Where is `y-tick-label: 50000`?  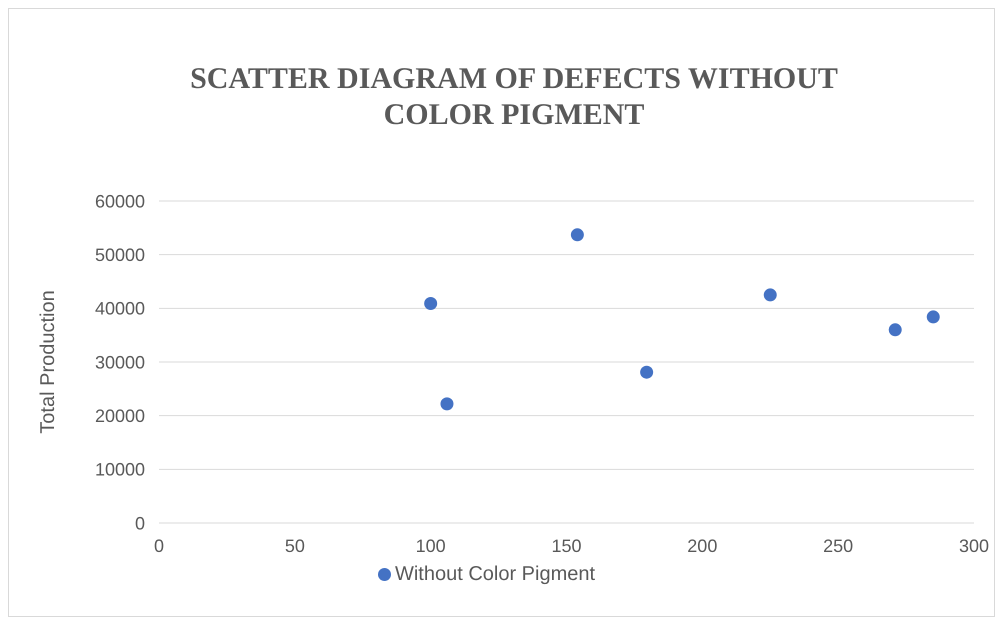
y-tick-label: 50000 is located at coordinates (119, 255).